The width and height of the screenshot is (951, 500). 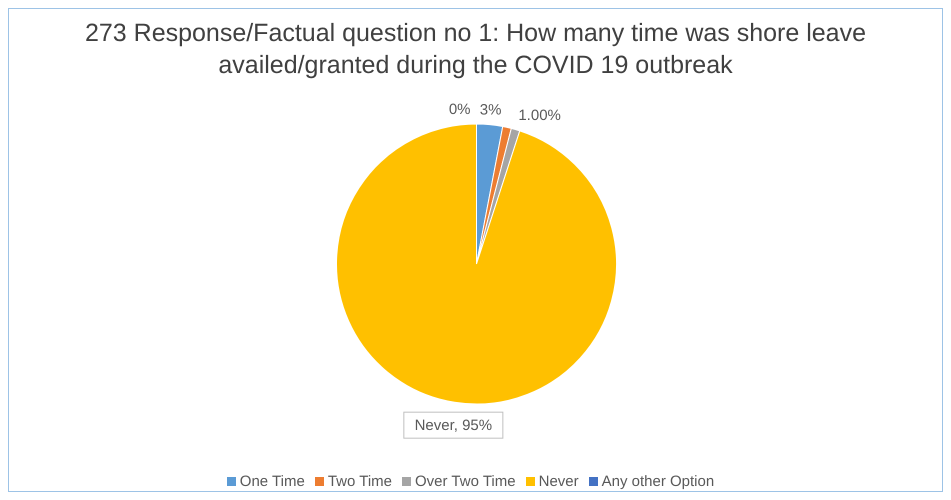 I want to click on legend-label: Over Two Time, so click(x=465, y=481).